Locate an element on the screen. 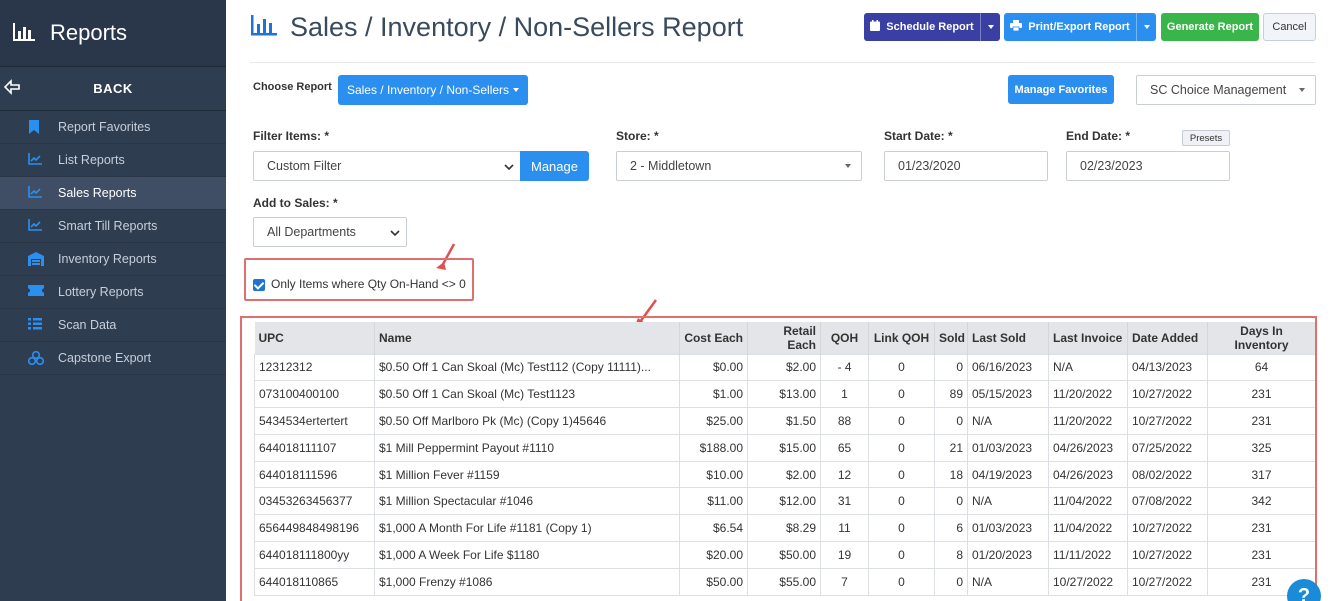 The width and height of the screenshot is (1333, 601). table-cell: $0.00 is located at coordinates (713, 367).